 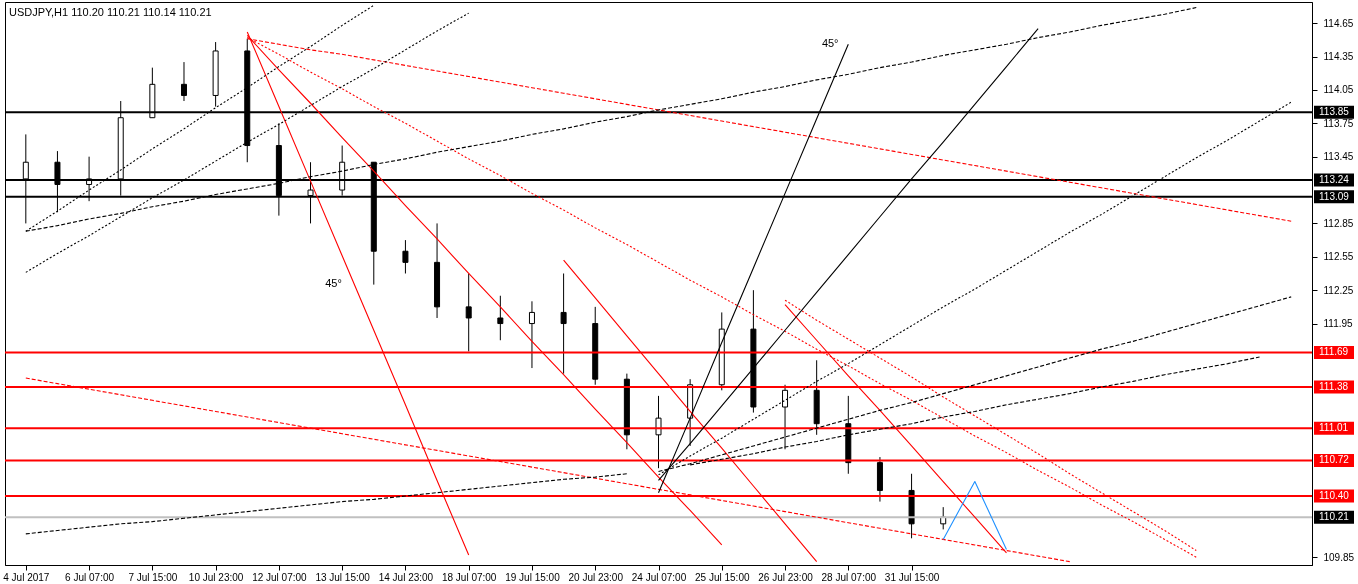 What do you see at coordinates (786, 577) in the screenshot?
I see `x-tick-label: 26 Jul 23:00` at bounding box center [786, 577].